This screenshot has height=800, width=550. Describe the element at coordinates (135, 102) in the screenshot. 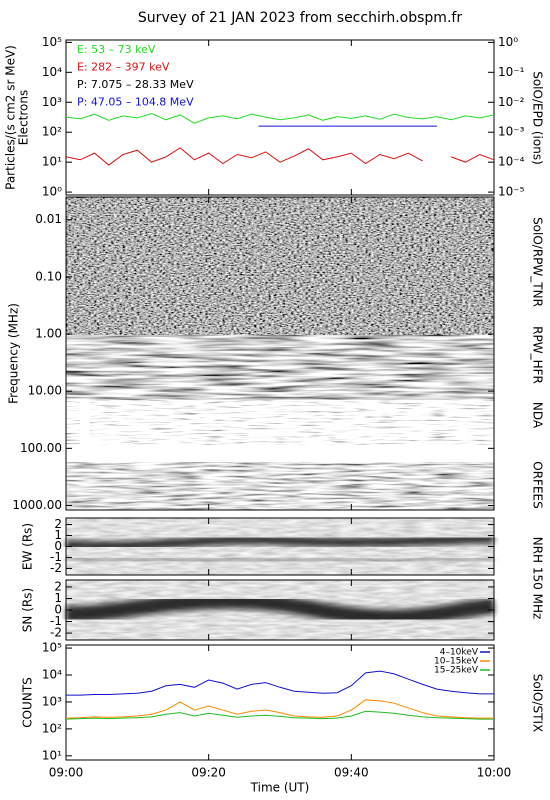

I see `legend-label: P: 47.05 – 104.8 MeV` at that location.